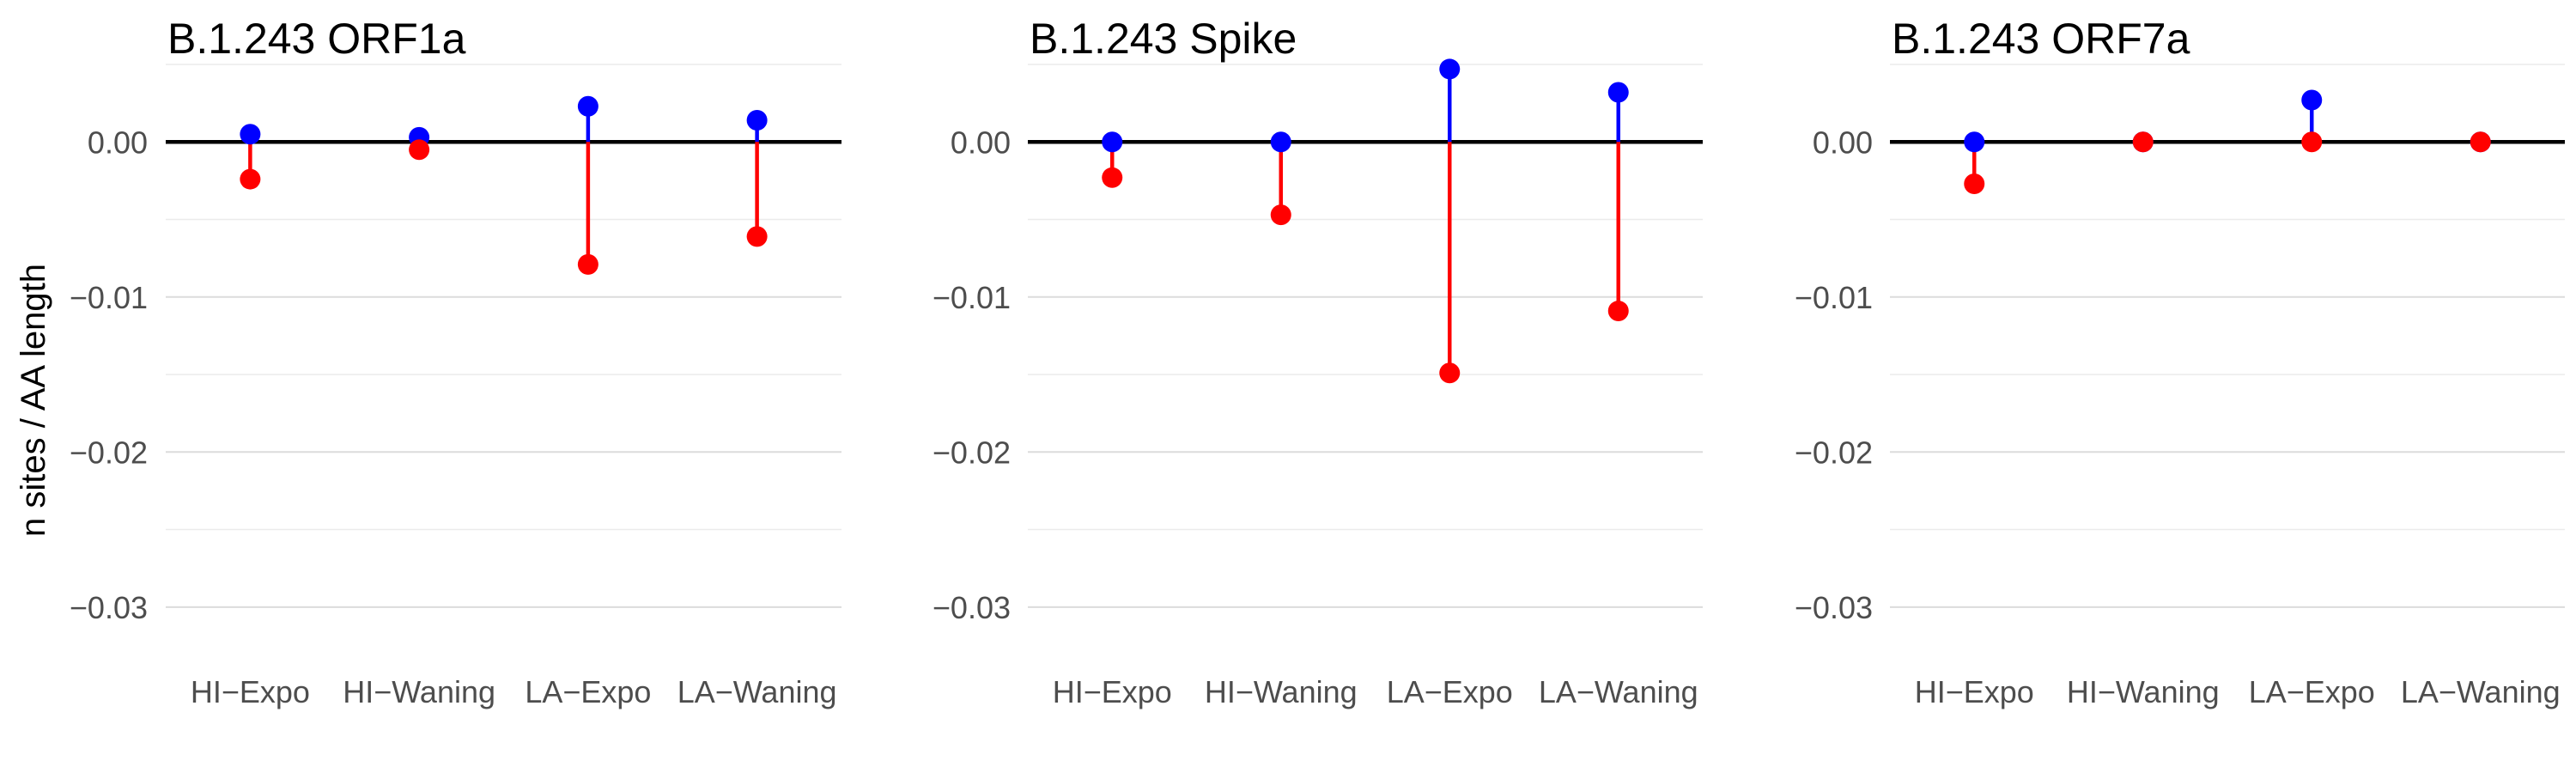 This screenshot has width=2576, height=773. I want to click on y-axis-label: n sites / AA length, so click(33, 400).